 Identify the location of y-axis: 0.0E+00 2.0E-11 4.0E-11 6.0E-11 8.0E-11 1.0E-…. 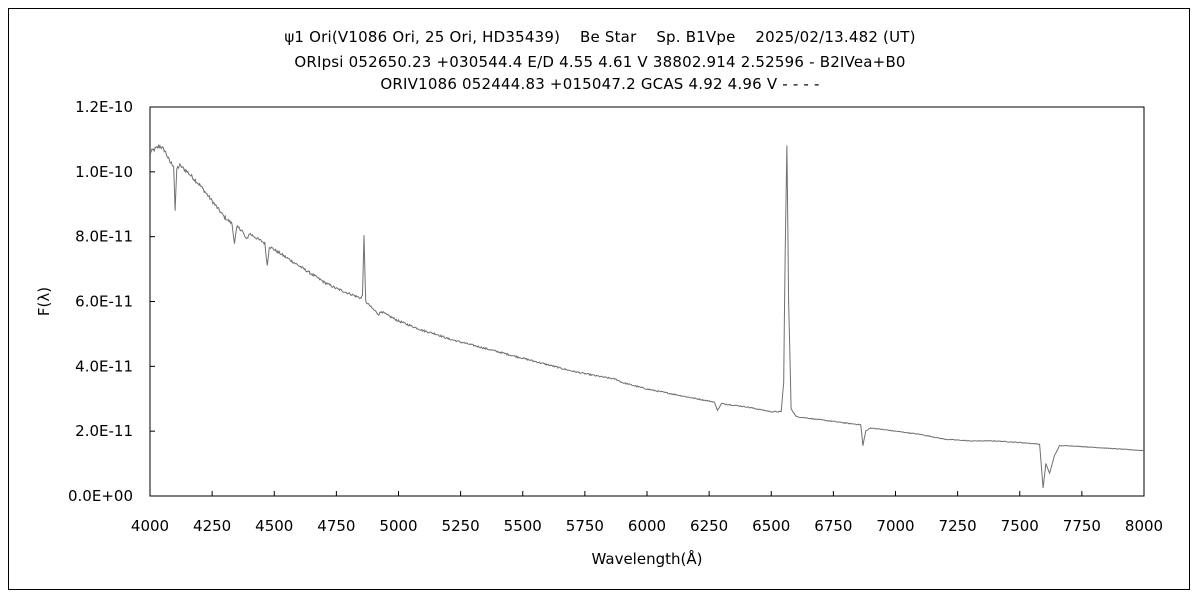
(111, 301).